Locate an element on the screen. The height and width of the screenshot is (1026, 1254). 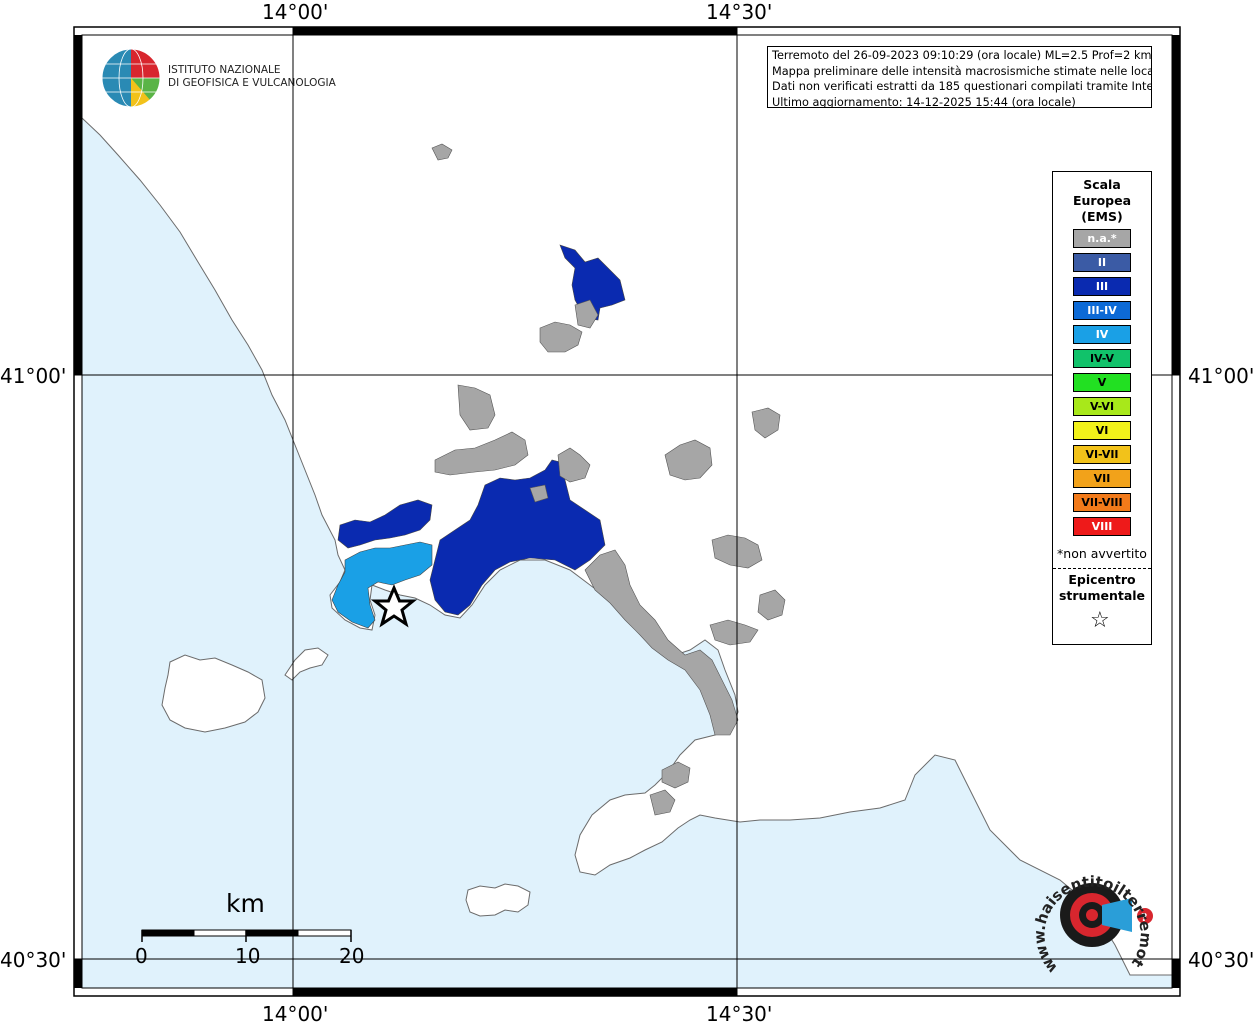
legend-item-iv: IV is located at coordinates (1102, 334).